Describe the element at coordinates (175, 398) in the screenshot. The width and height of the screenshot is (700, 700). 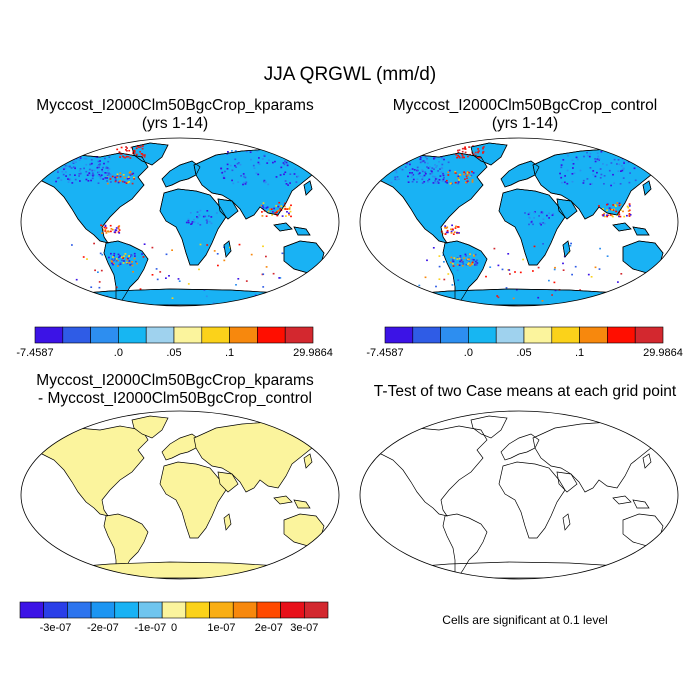
I see `panel-title-line2: - Myccost_I2000Clm50BgcCrop_control` at that location.